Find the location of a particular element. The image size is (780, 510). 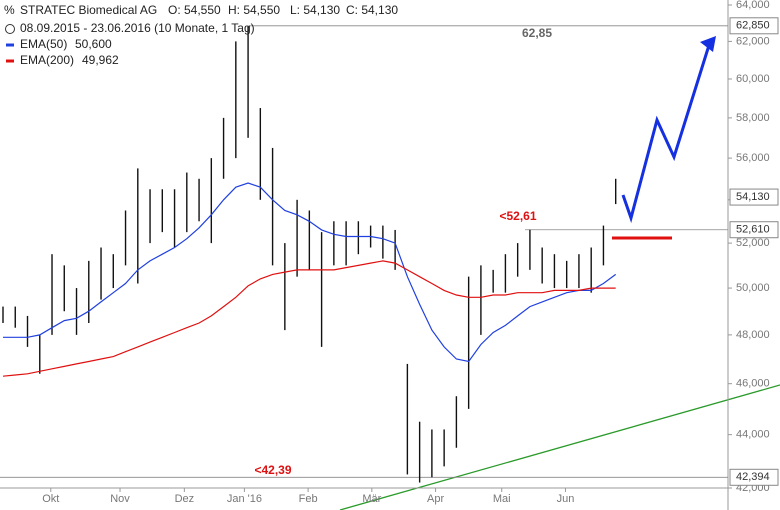

x-tick-label: Nov is located at coordinates (120, 499).